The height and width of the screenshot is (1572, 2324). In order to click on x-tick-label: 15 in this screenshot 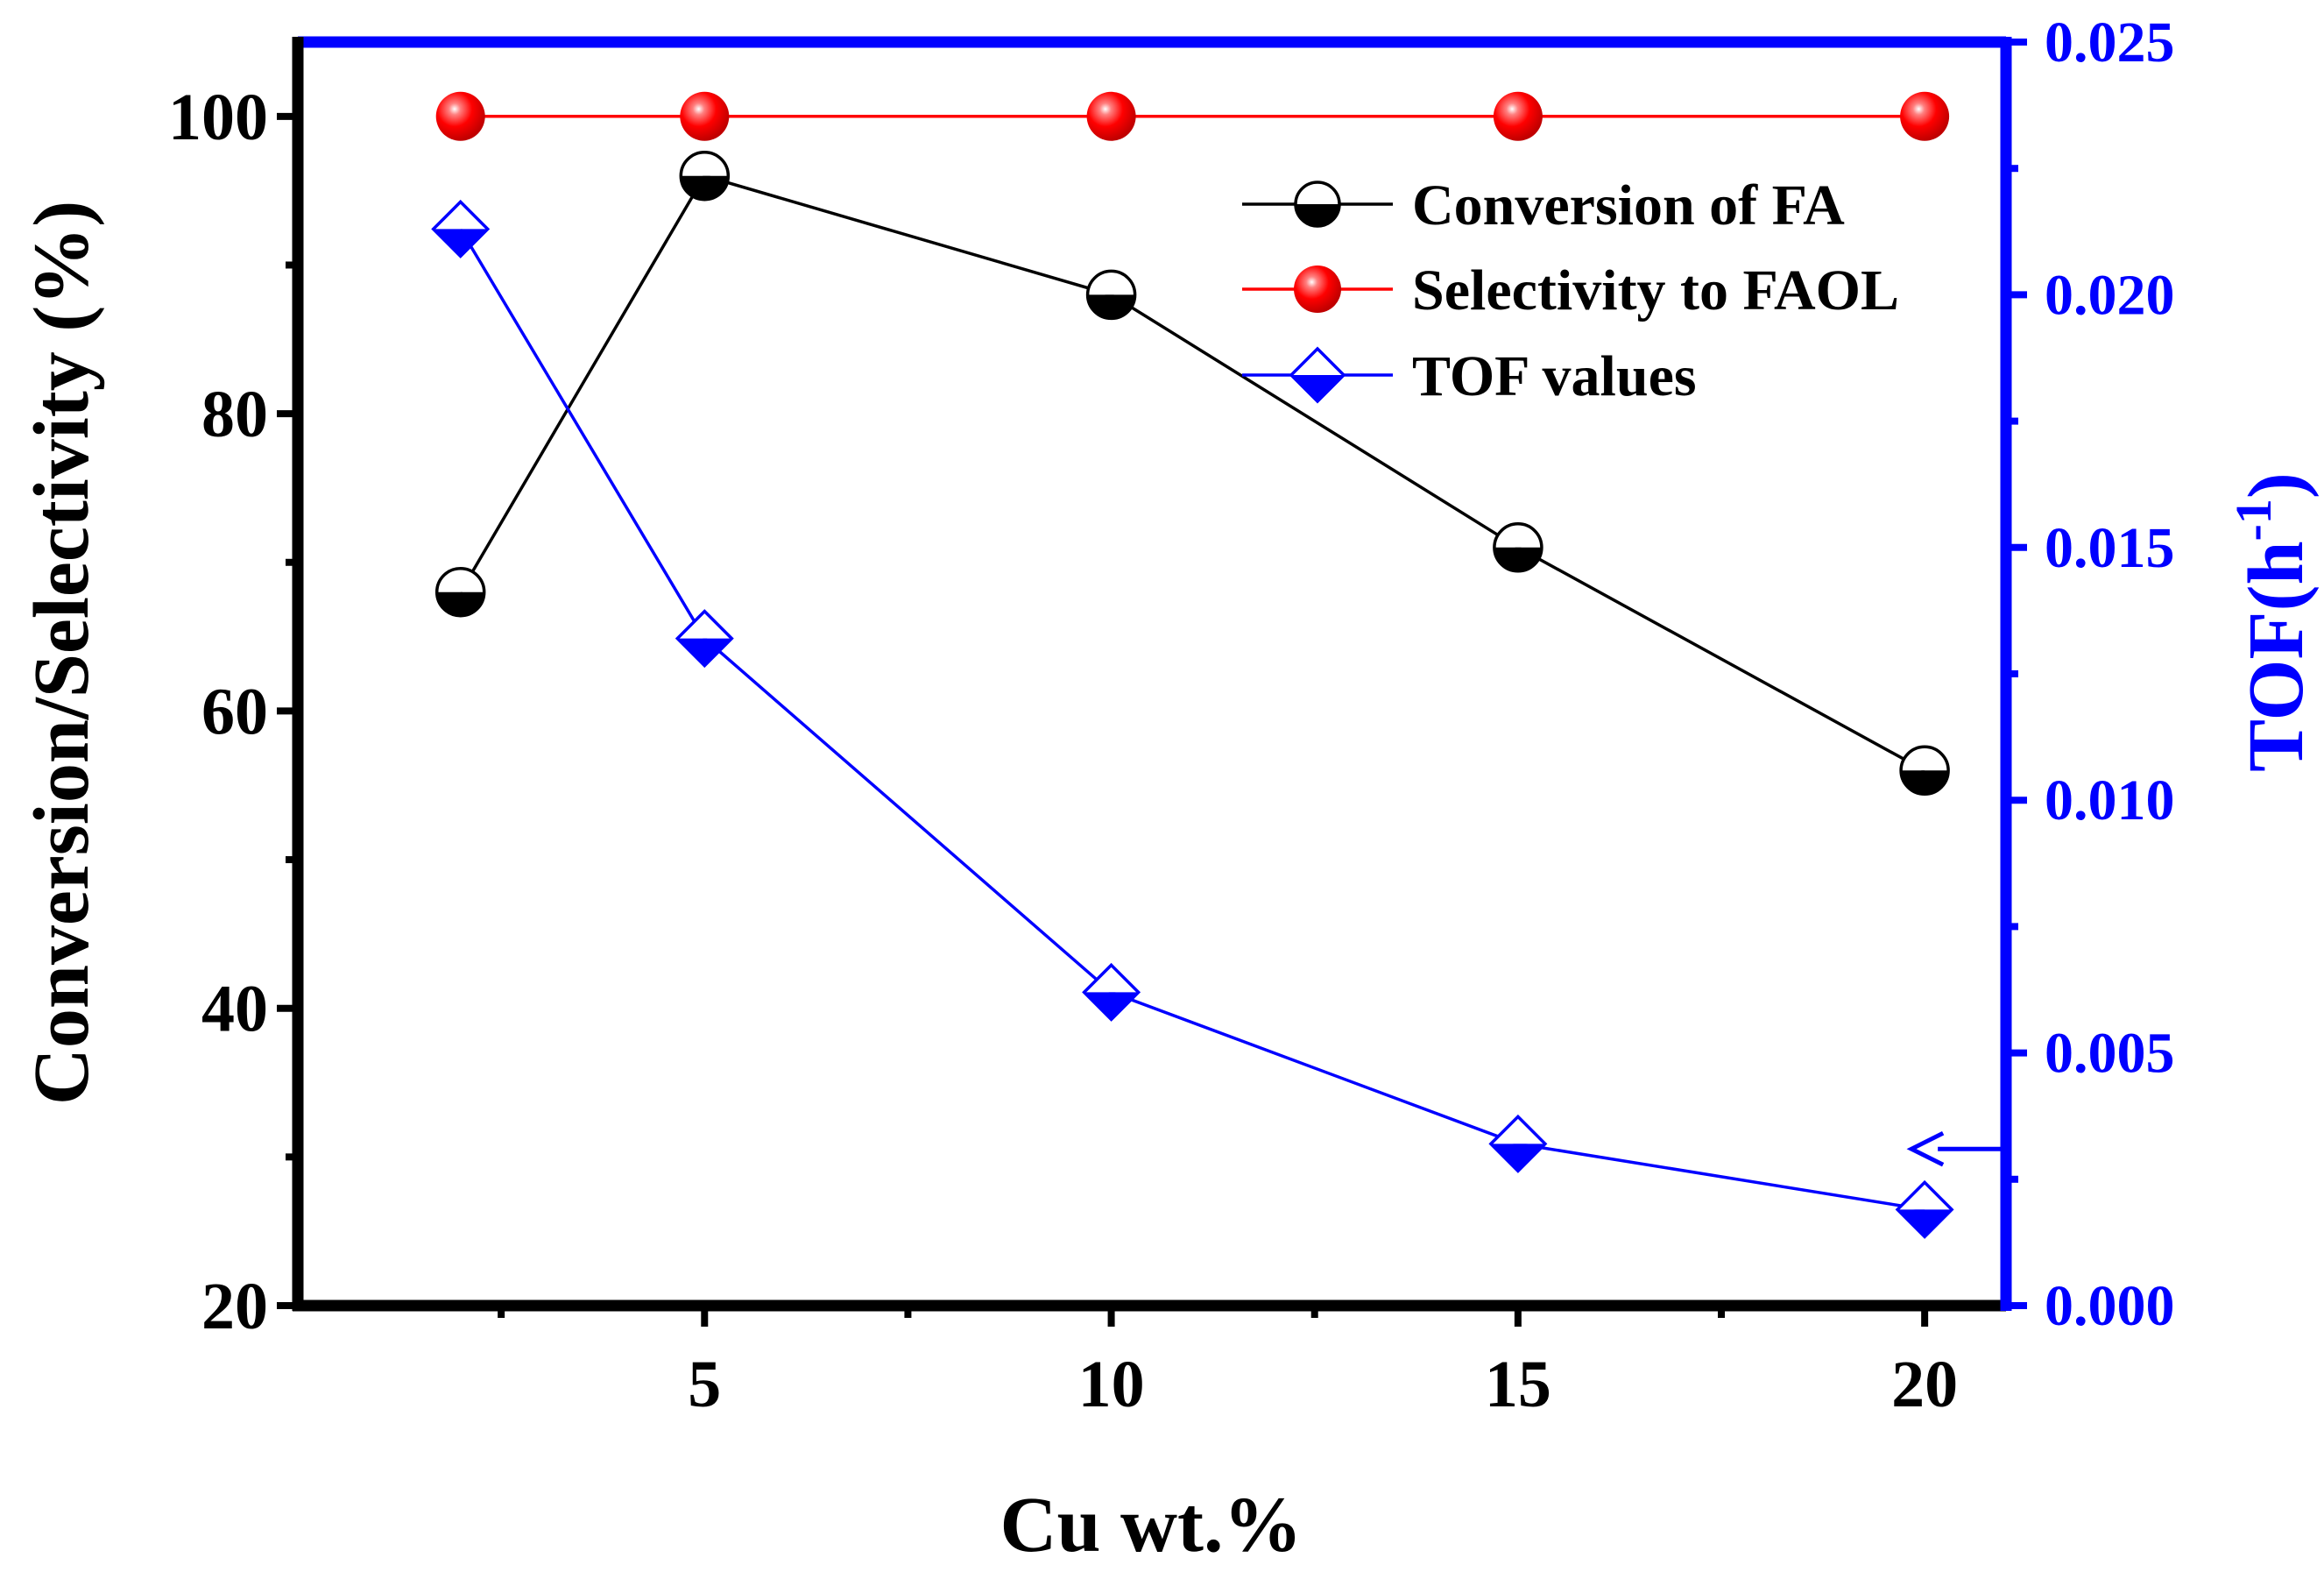, I will do `click(1518, 1384)`.